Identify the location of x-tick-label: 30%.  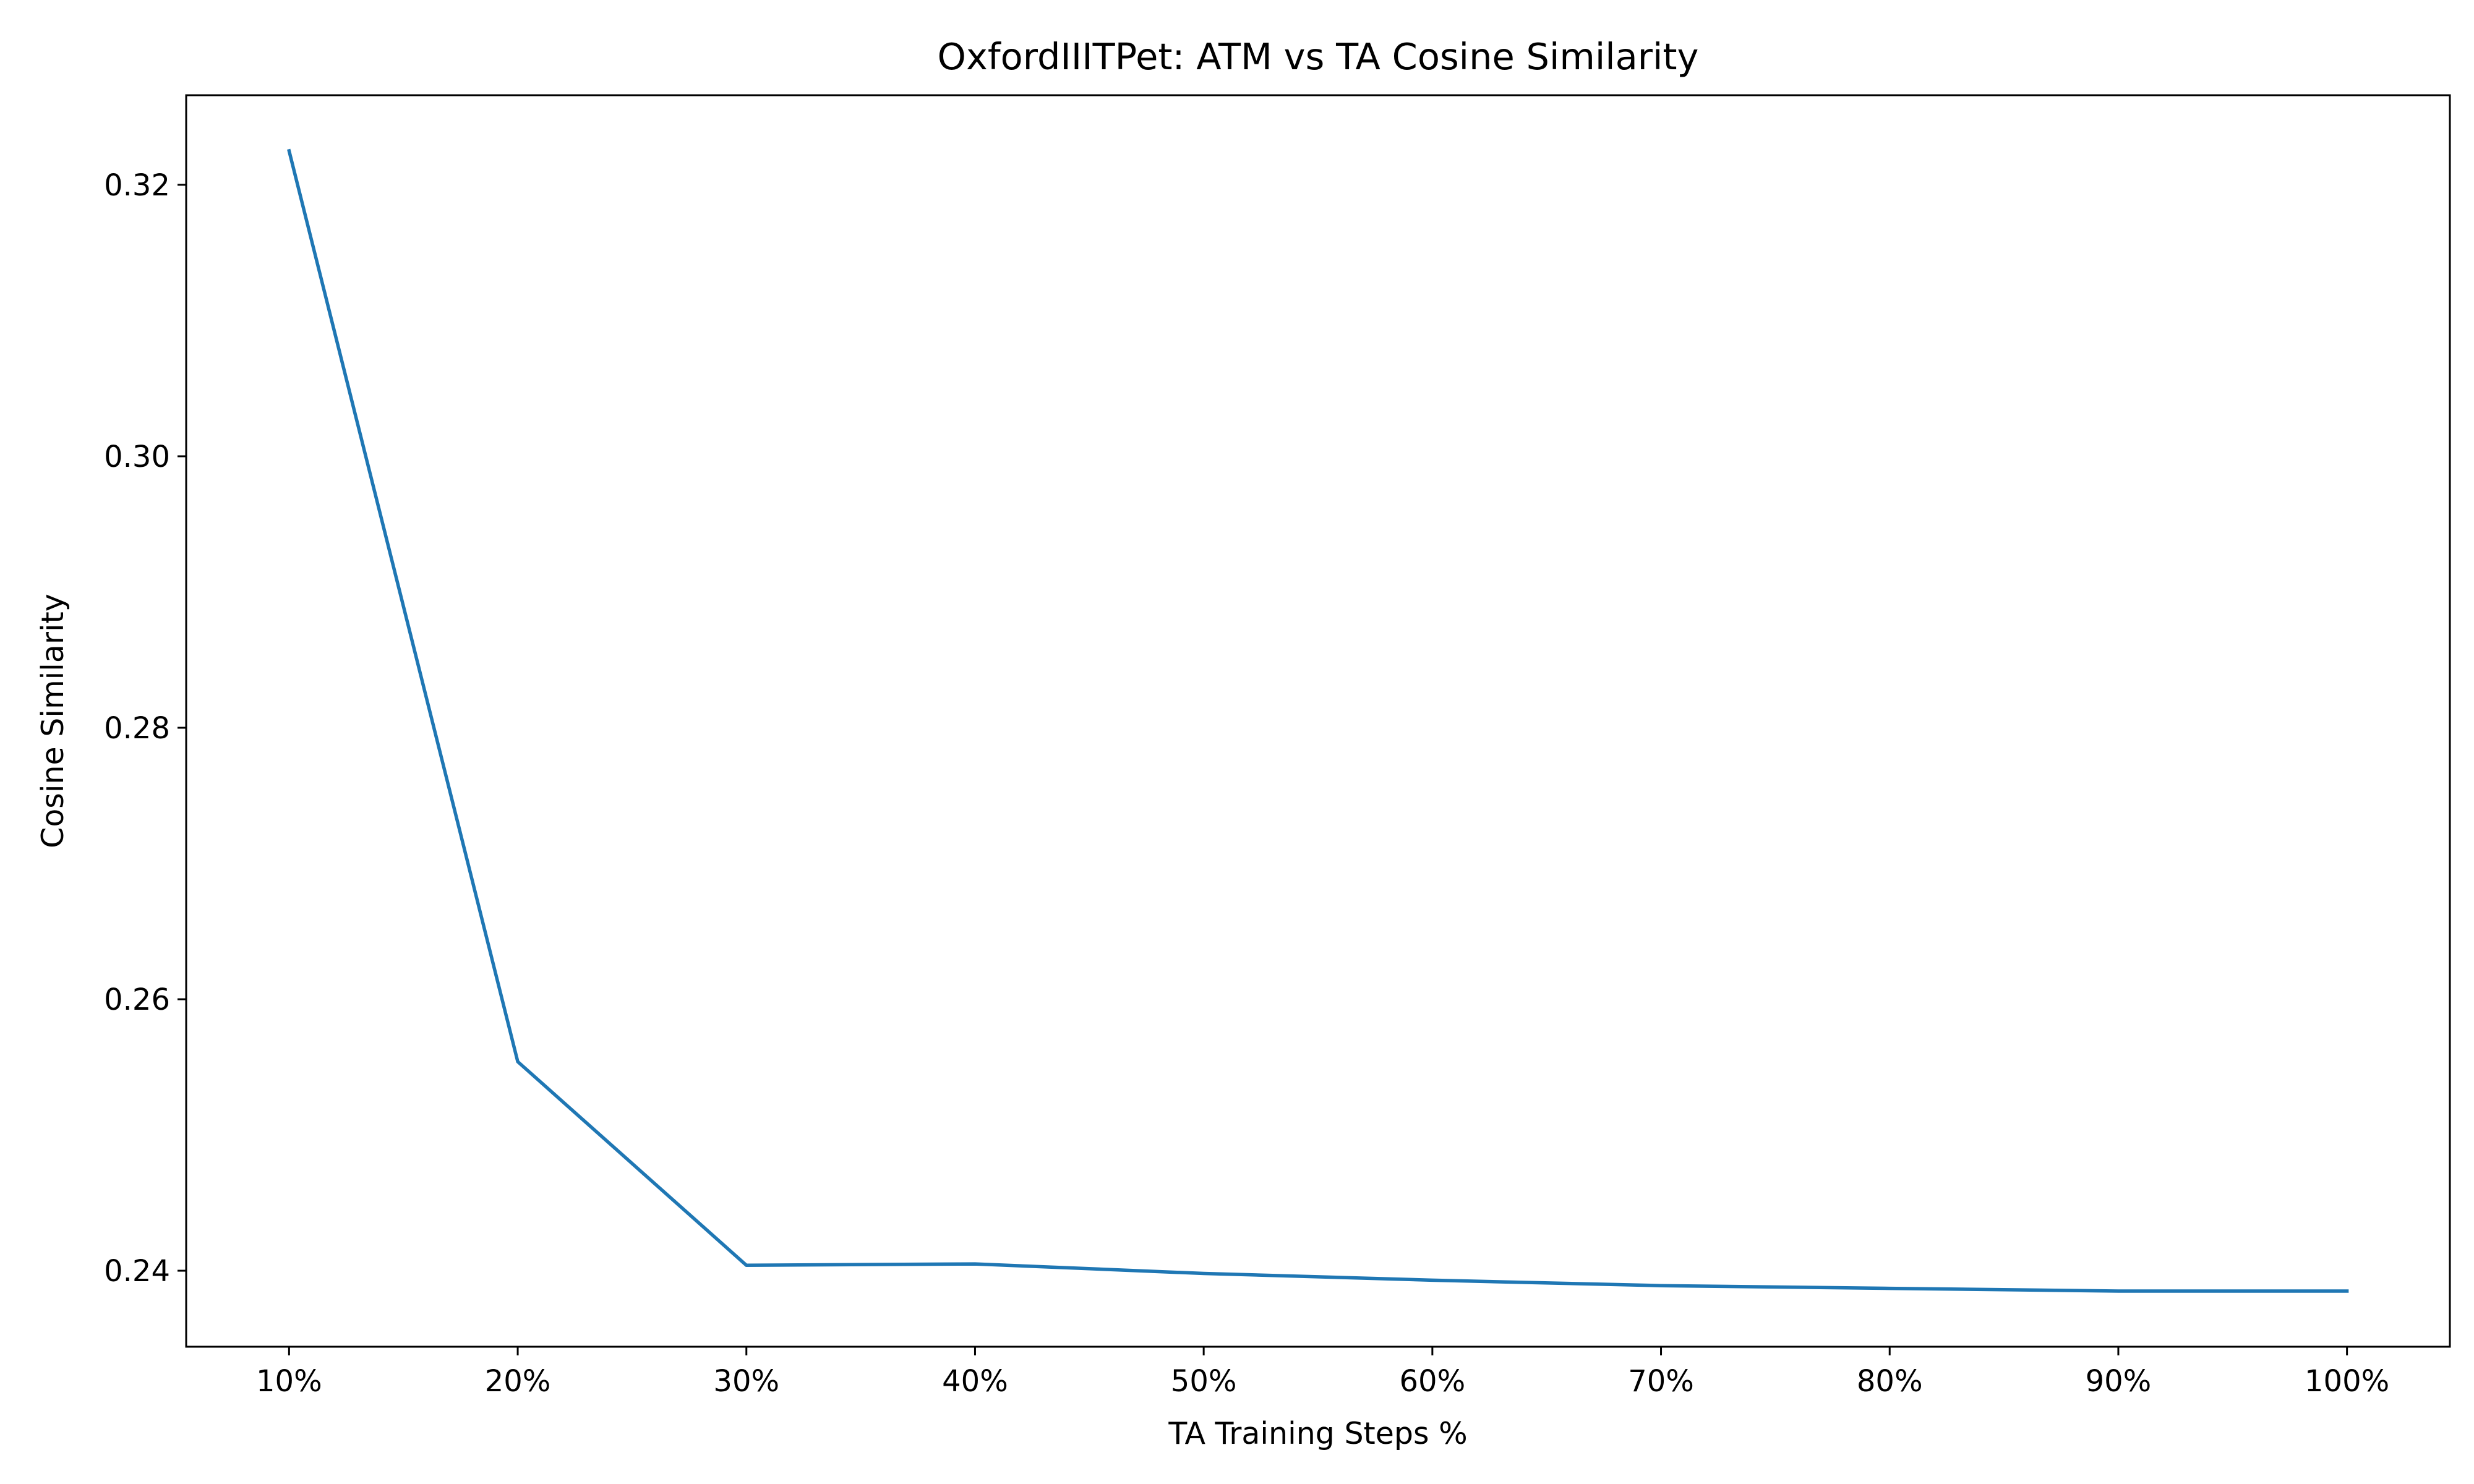
(746, 1381).